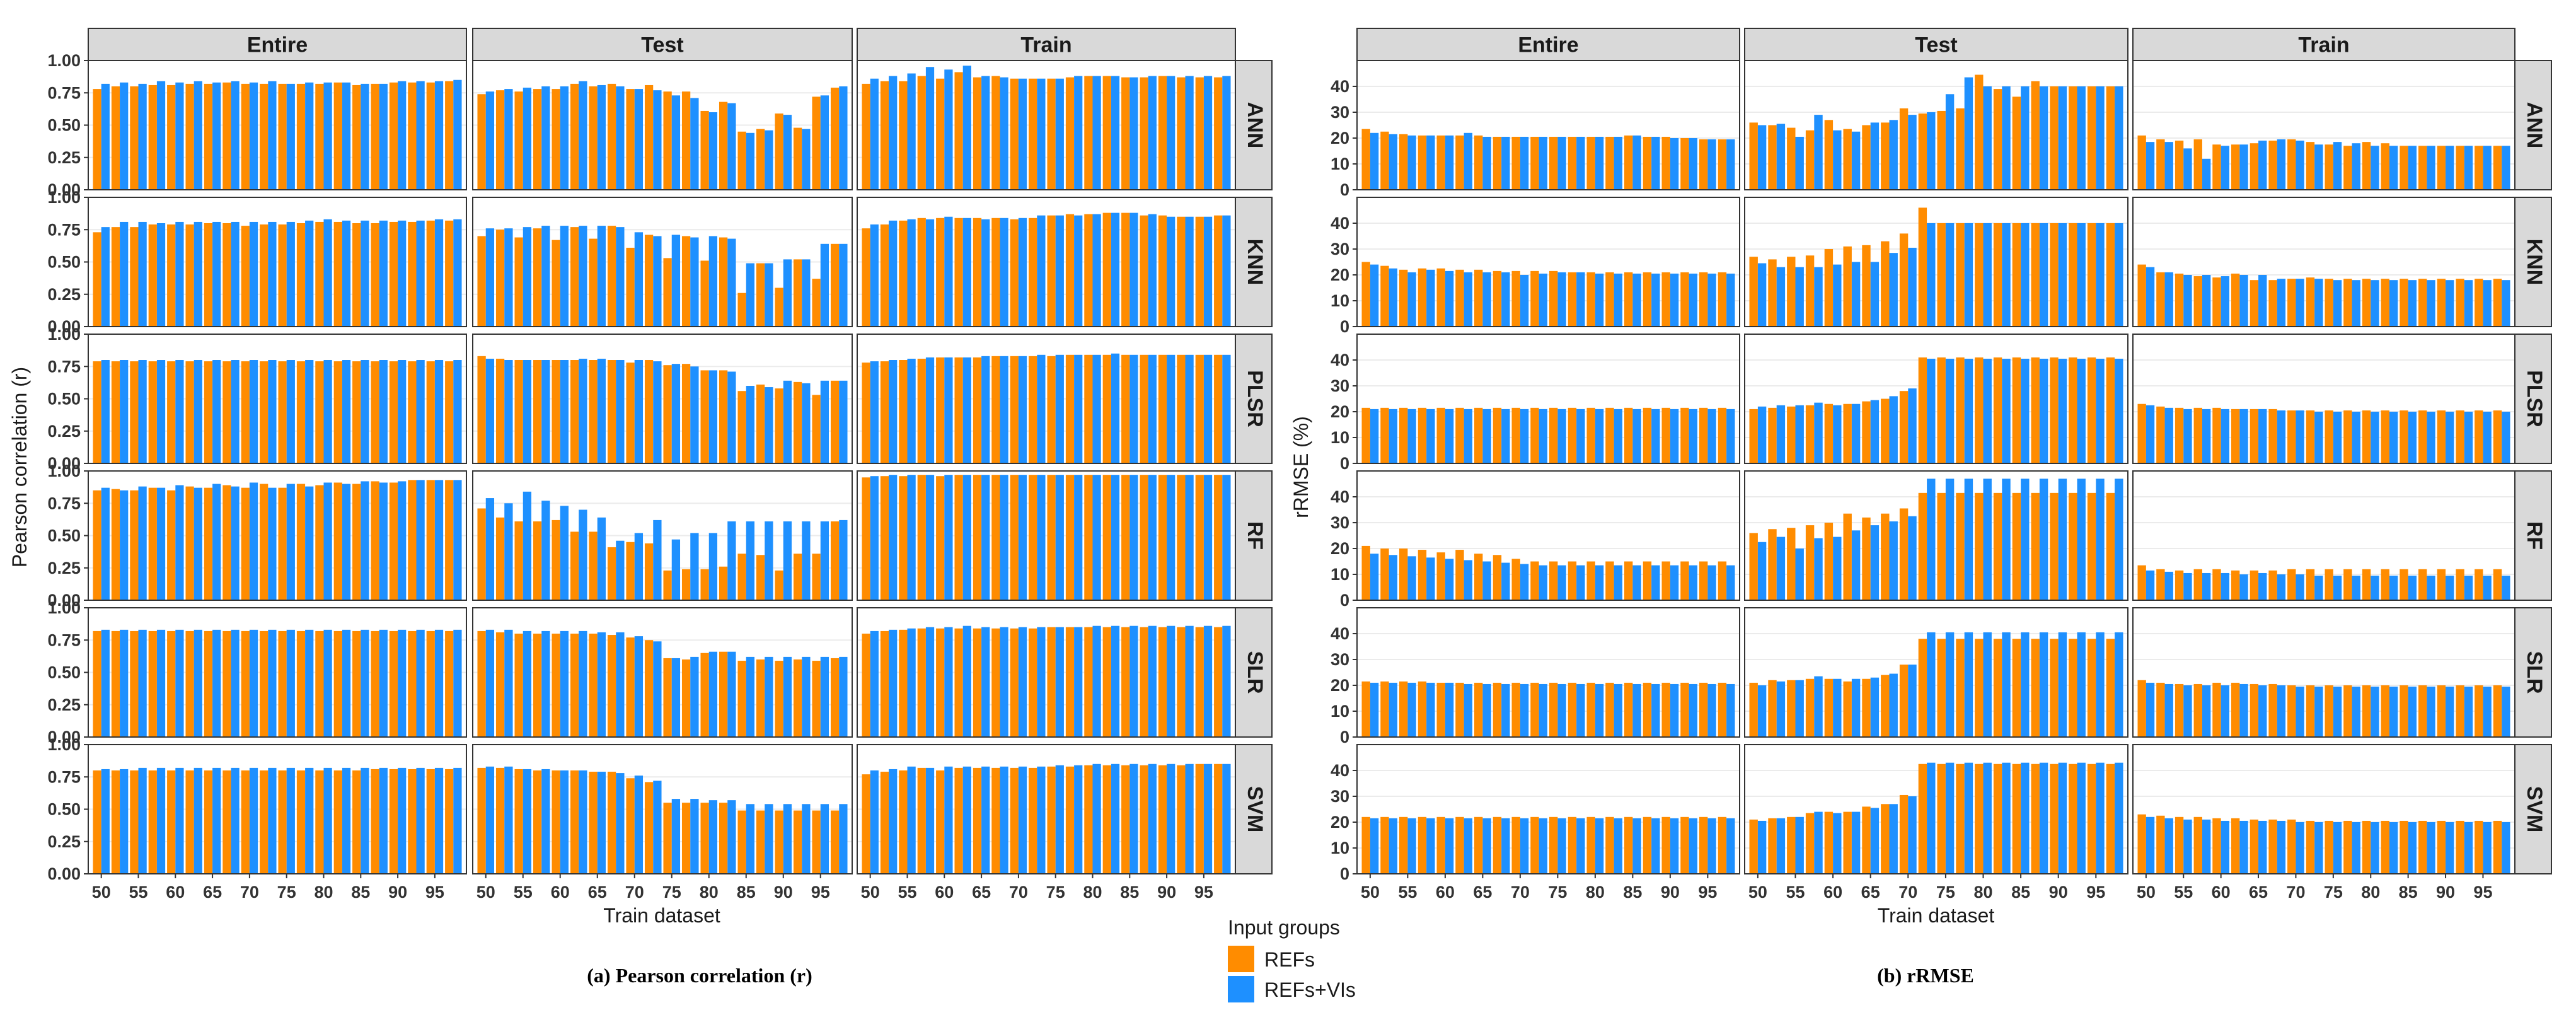  What do you see at coordinates (250, 892) in the screenshot?
I see `x-tick-label: 70` at bounding box center [250, 892].